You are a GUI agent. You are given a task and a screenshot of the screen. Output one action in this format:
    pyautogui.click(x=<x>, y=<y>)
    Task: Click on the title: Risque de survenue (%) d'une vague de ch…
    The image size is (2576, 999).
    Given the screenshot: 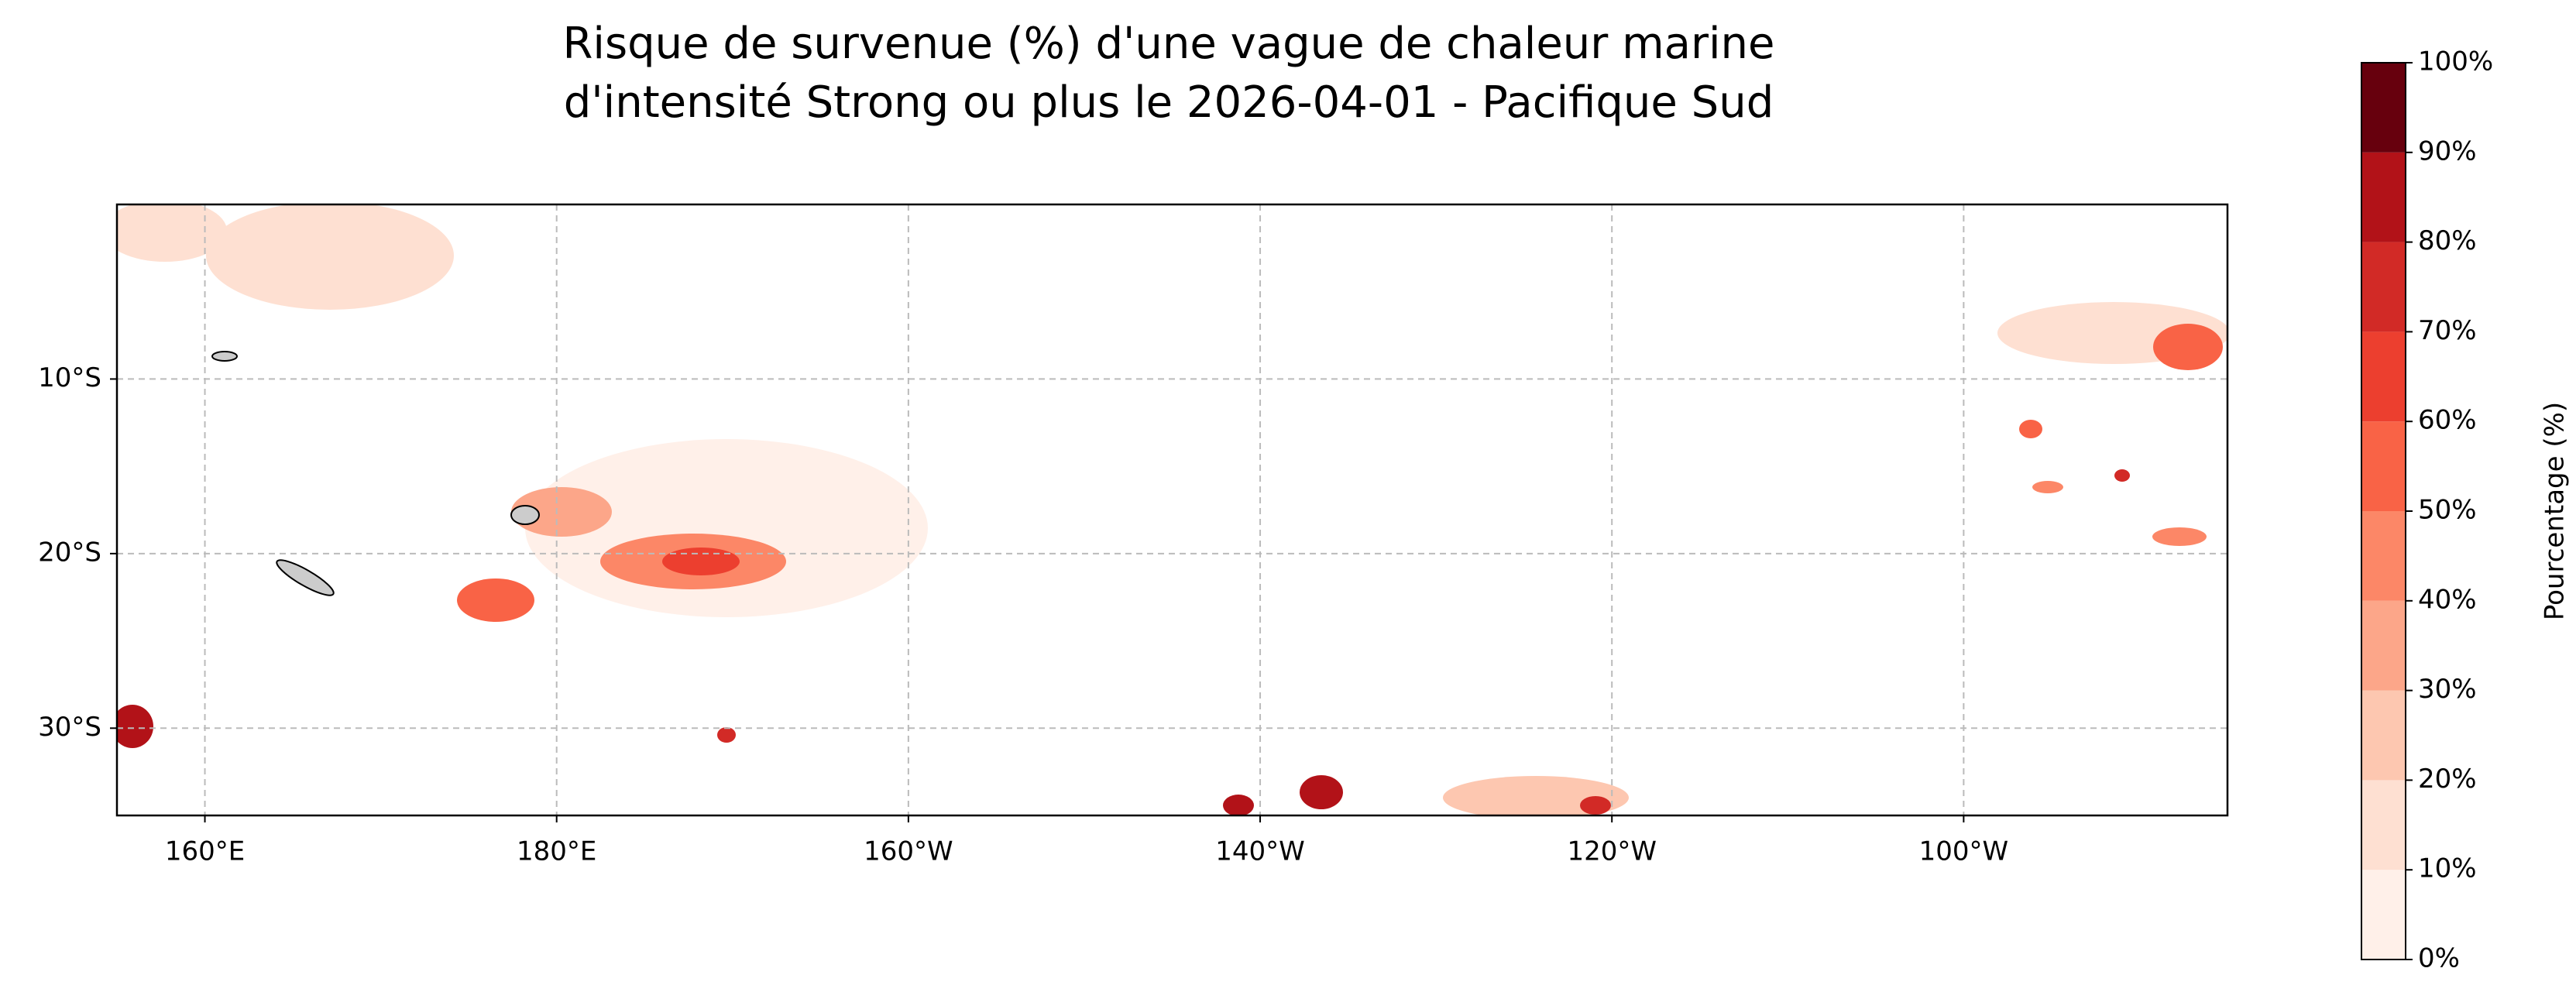 What is the action you would take?
    pyautogui.click(x=1168, y=44)
    